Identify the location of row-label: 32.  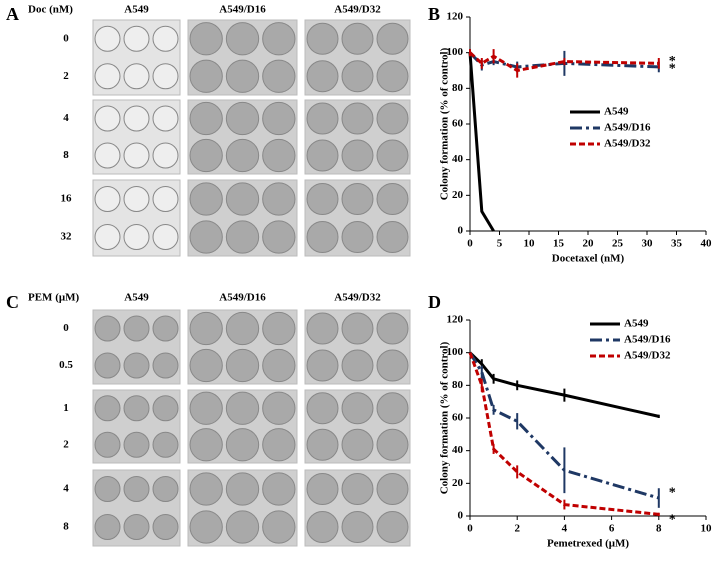
(67, 237).